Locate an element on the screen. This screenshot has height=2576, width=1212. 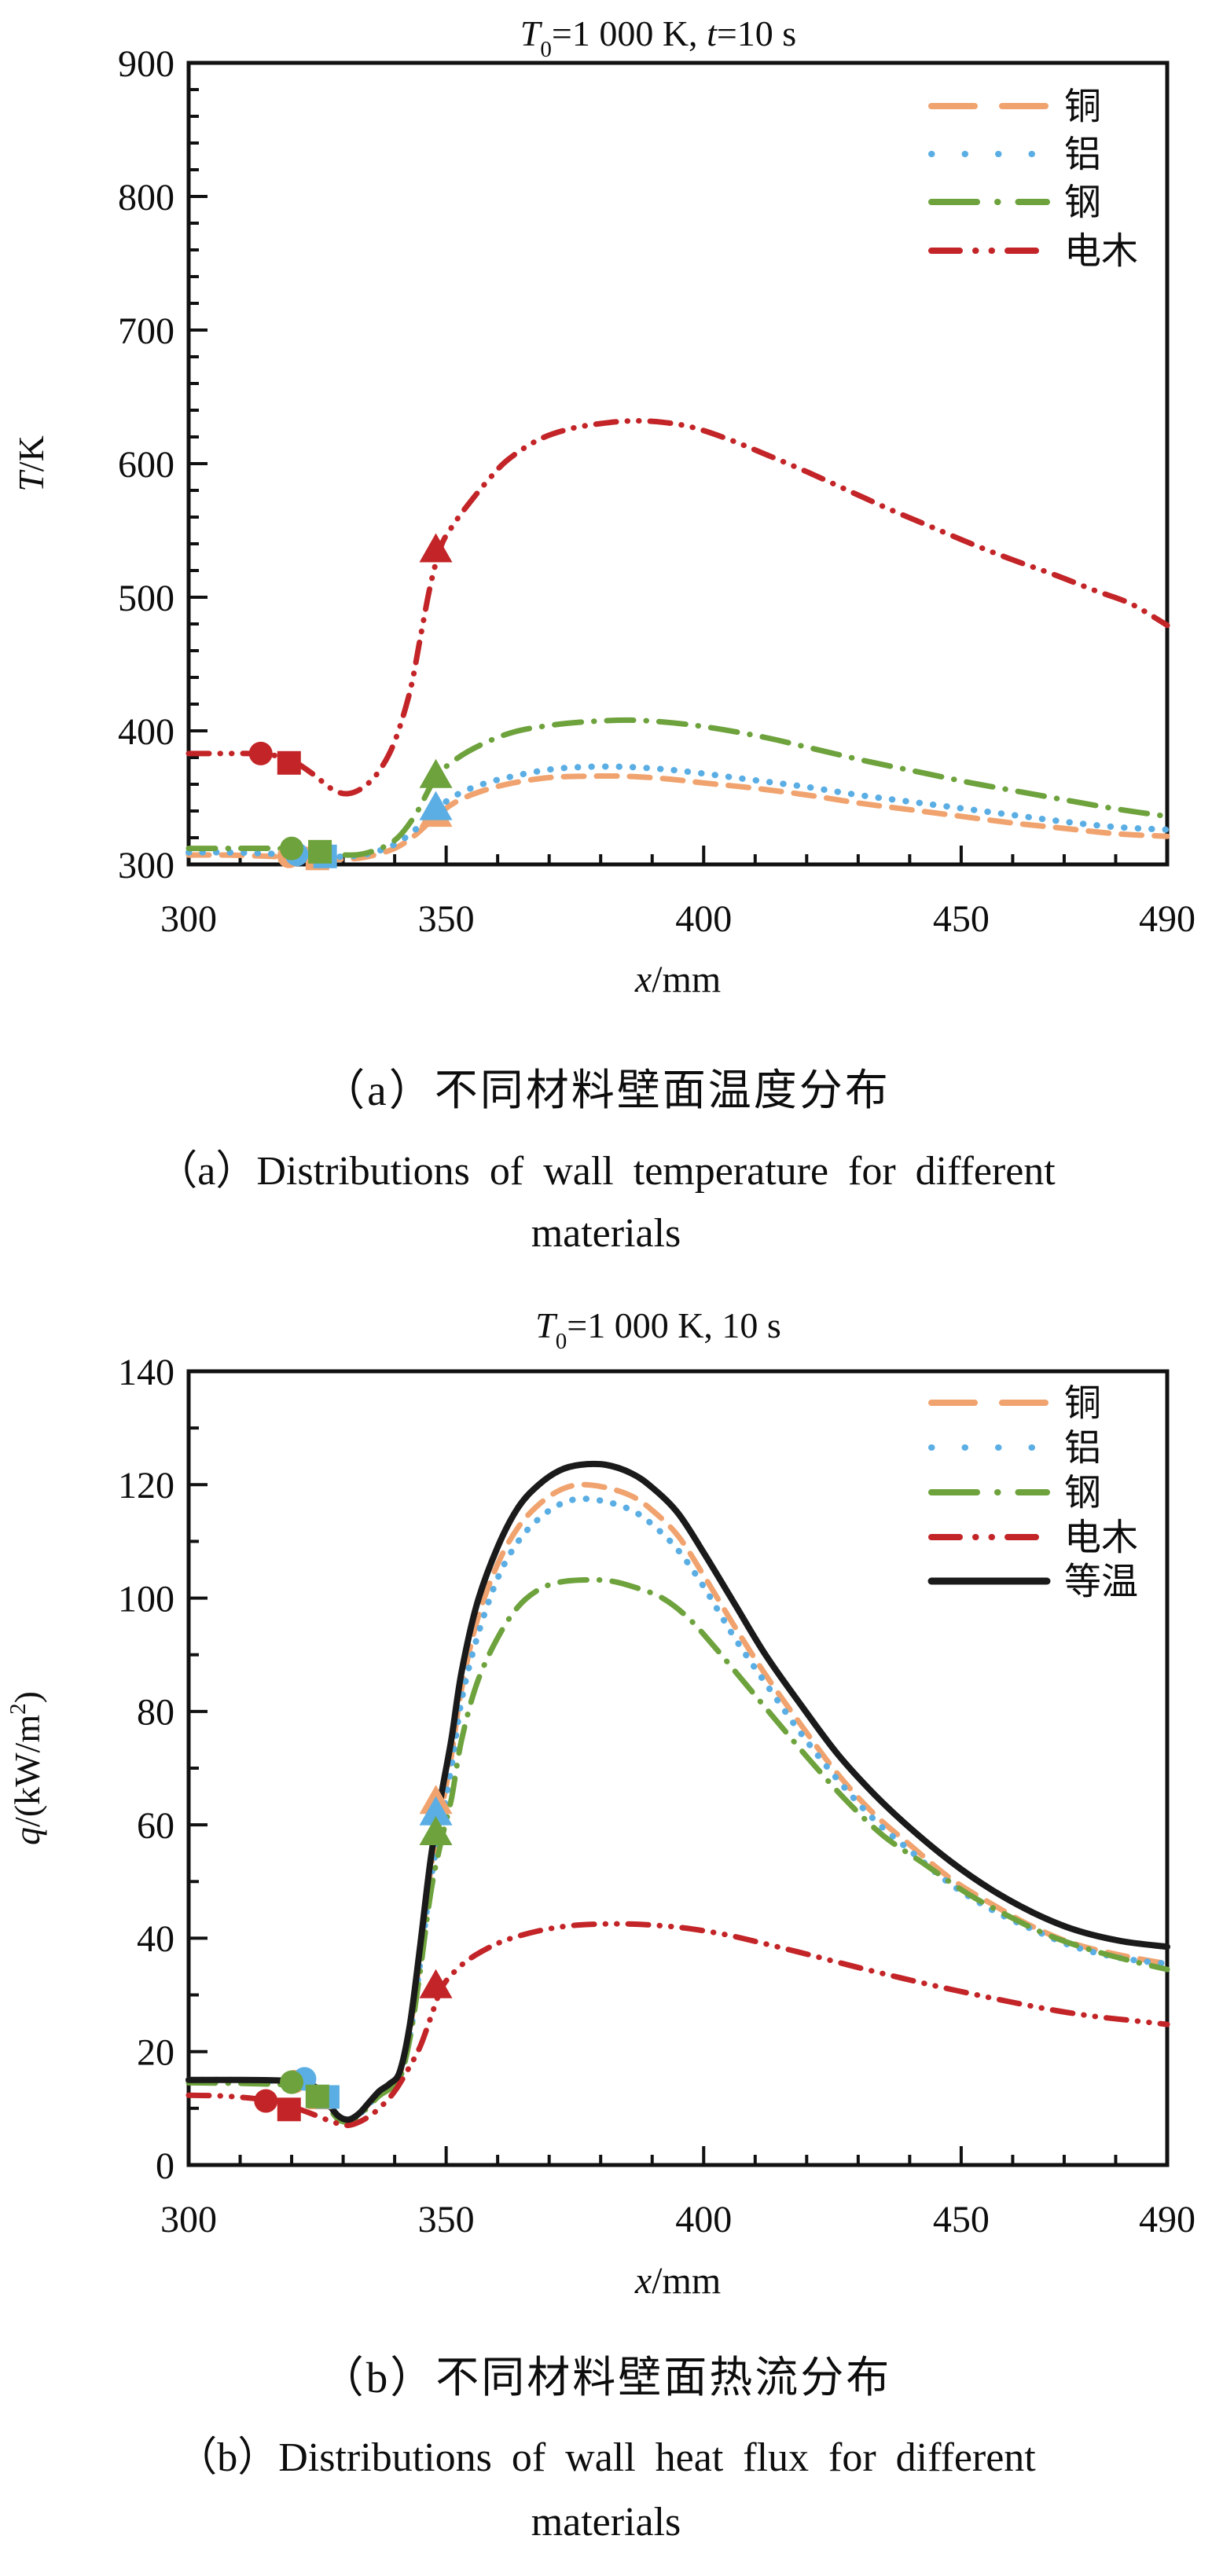
chart-title: T0=1 000 K, t=10 s is located at coordinates (658, 37).